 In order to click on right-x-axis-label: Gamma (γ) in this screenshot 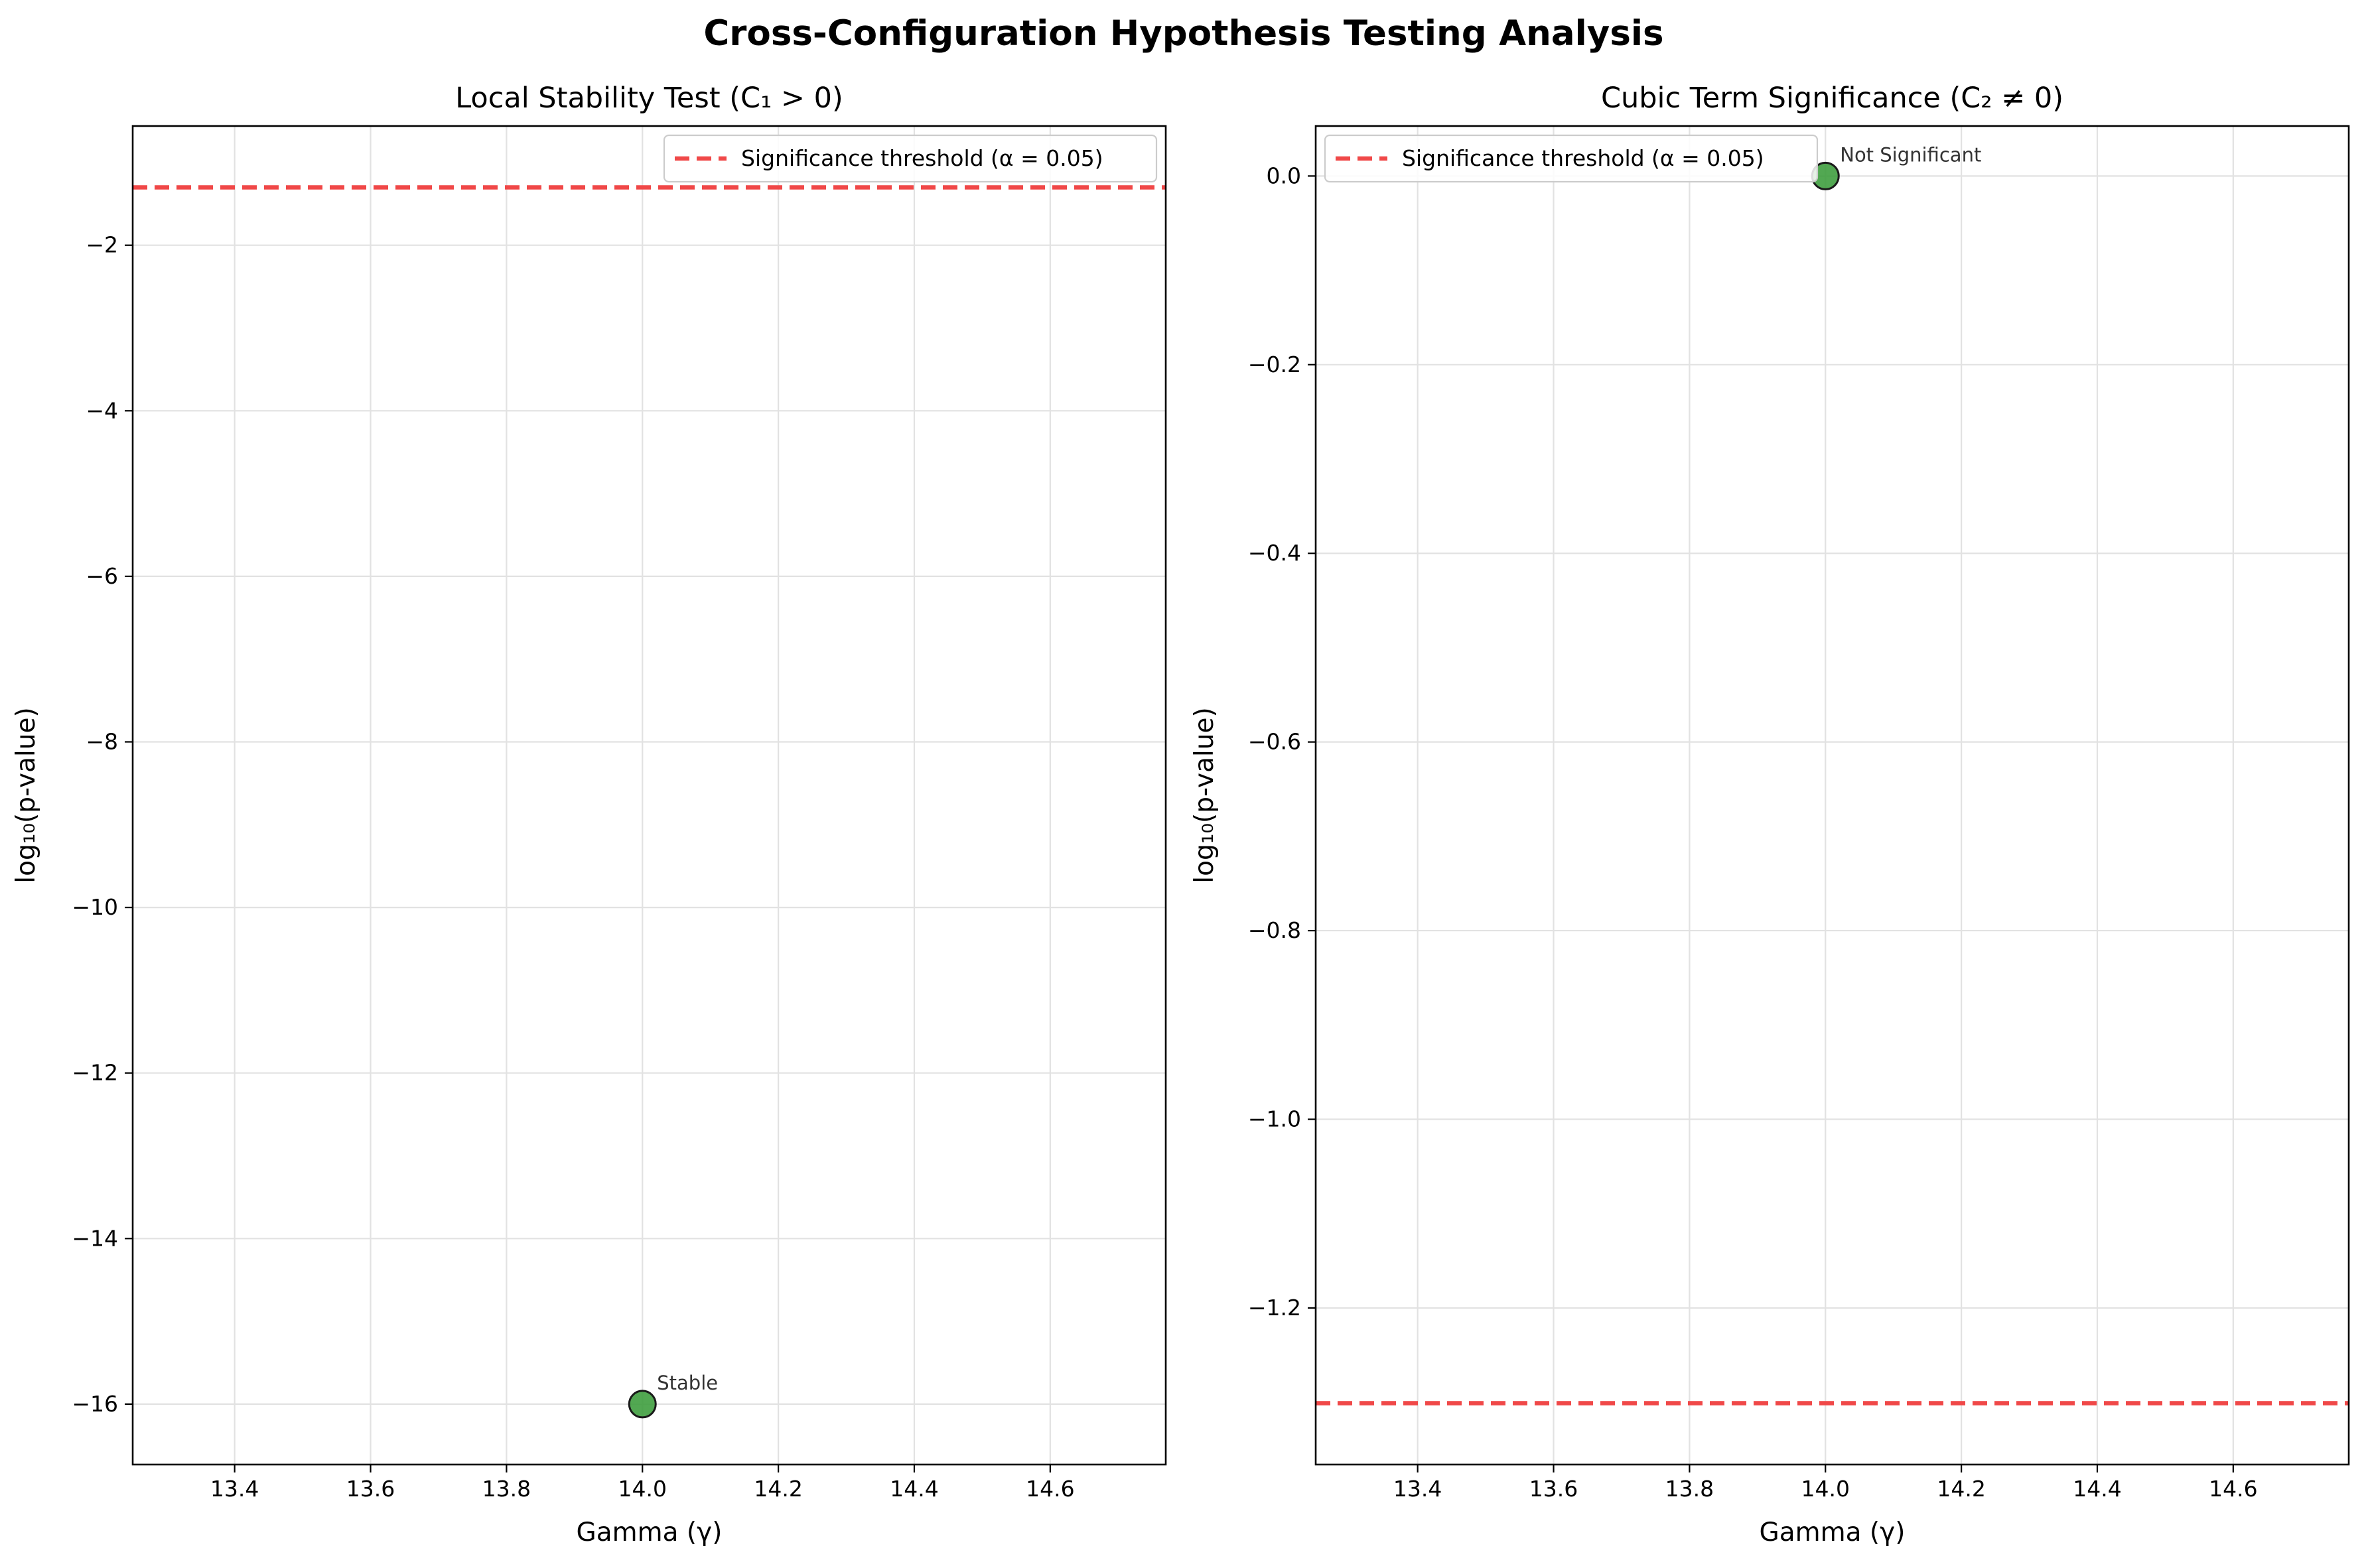, I will do `click(1833, 1532)`.